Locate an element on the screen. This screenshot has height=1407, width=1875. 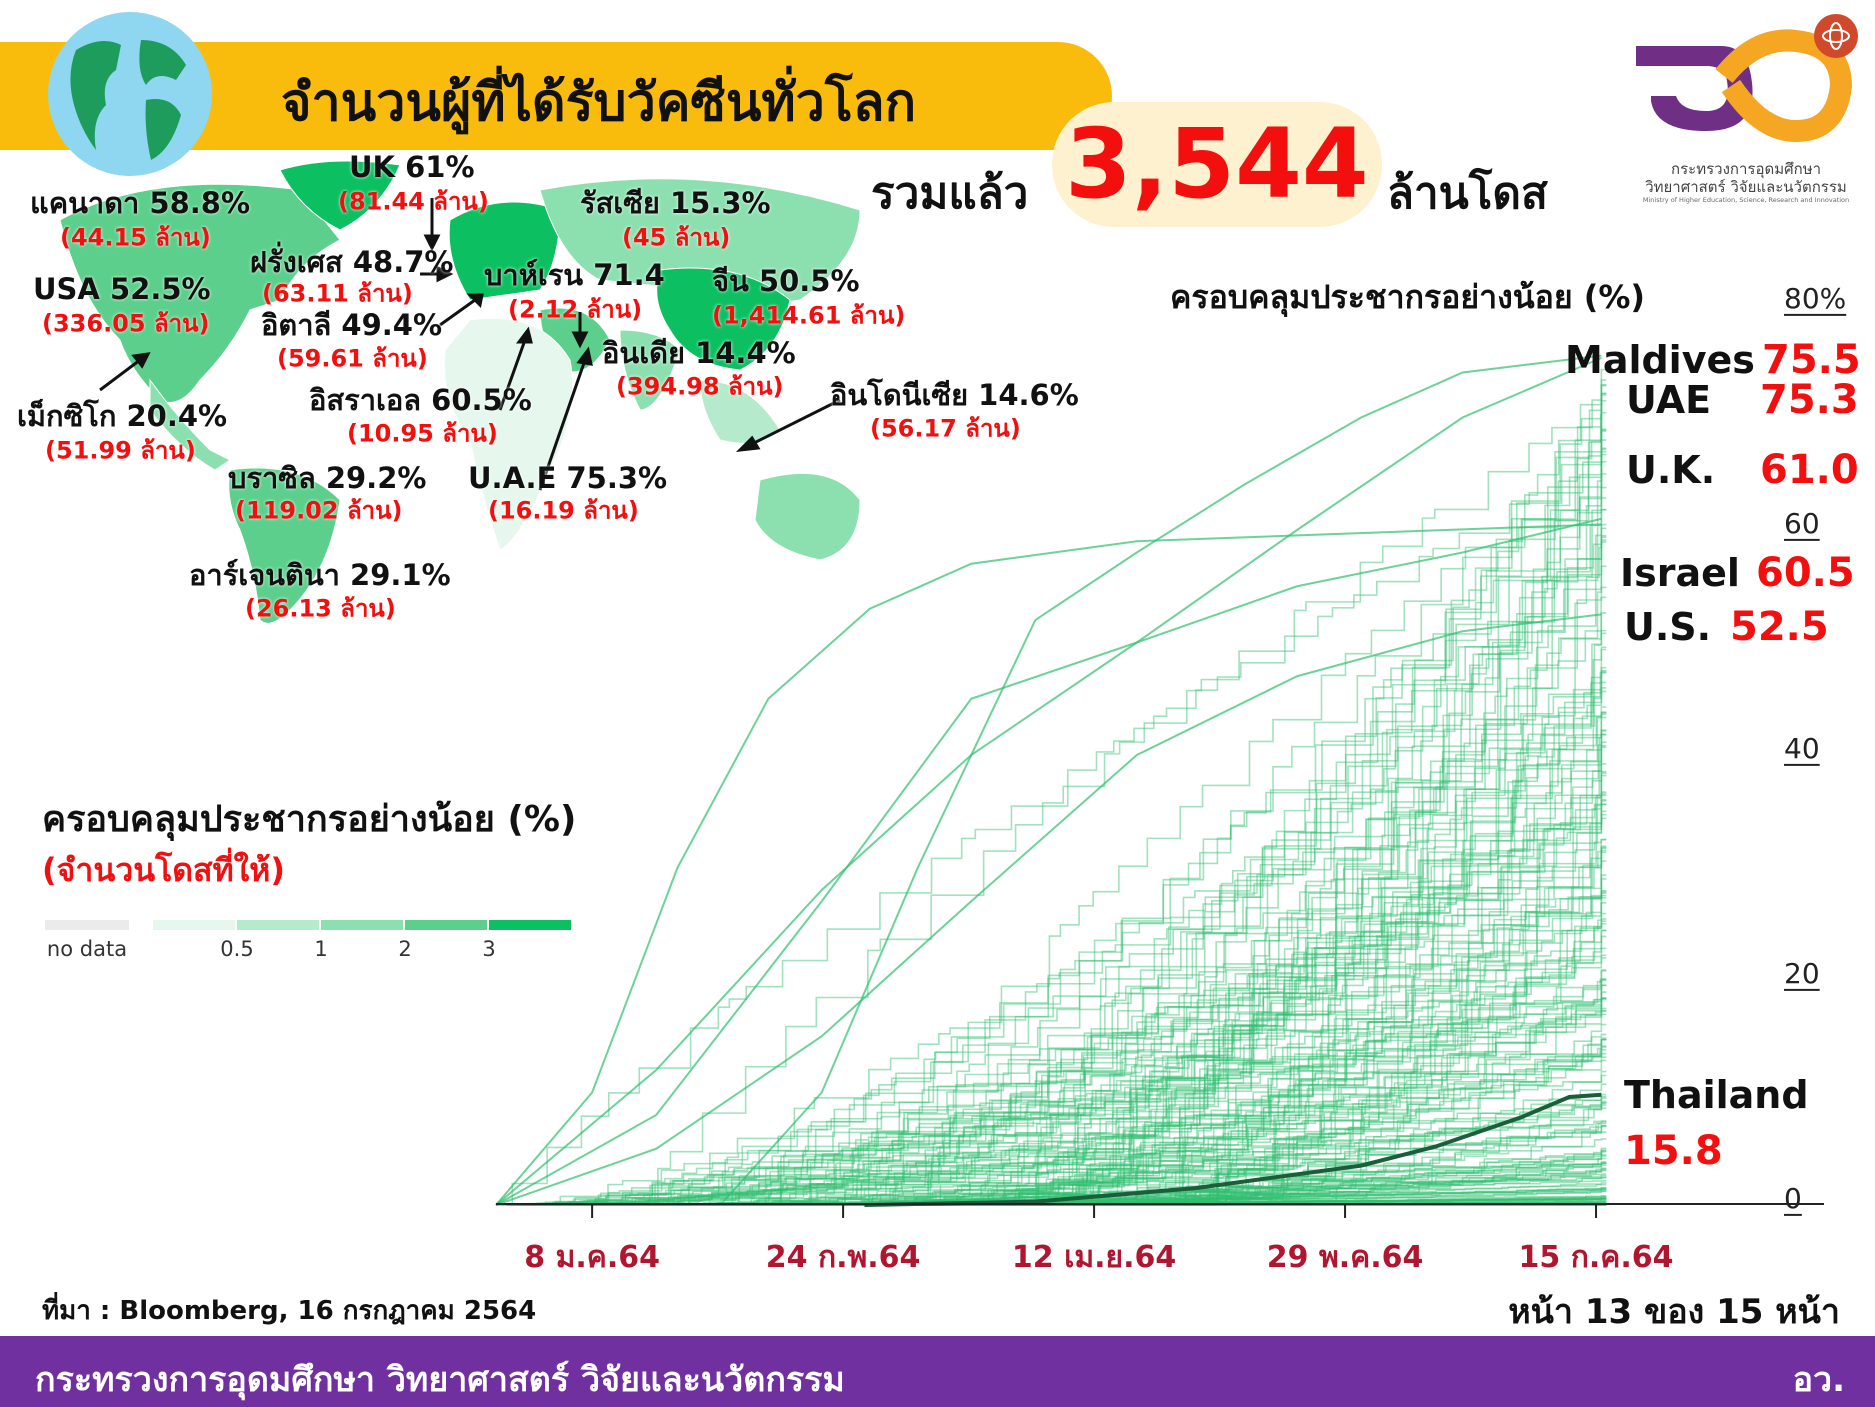
map-label-country: ฝรั่งเศส 48.7% is located at coordinates (352, 262).